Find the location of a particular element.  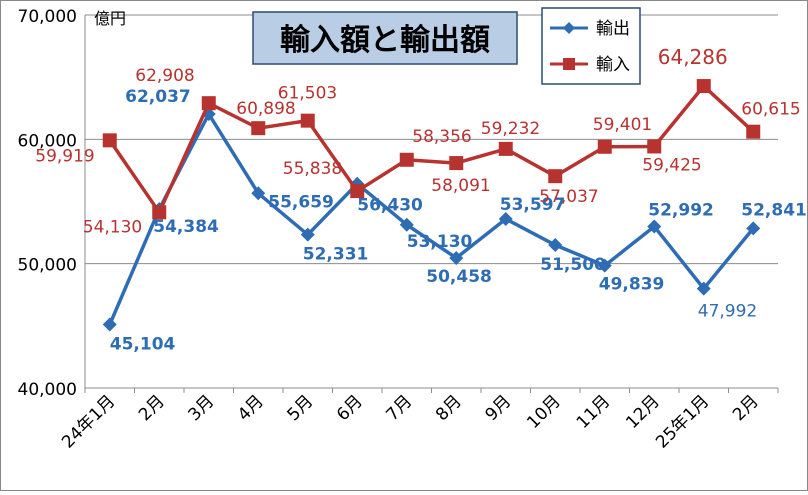

export-data-label: 54,384 is located at coordinates (186, 227).